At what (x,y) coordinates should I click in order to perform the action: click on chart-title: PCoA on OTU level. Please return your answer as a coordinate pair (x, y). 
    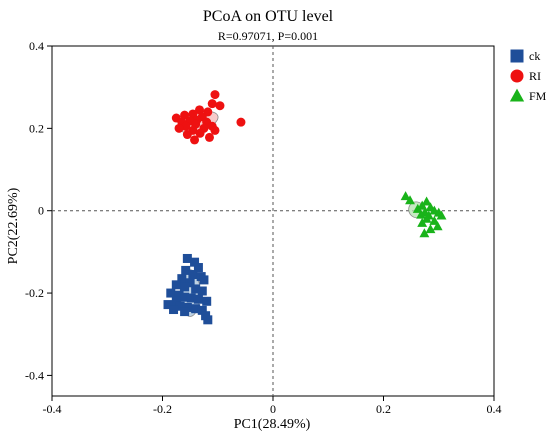
    Looking at the image, I should click on (268, 16).